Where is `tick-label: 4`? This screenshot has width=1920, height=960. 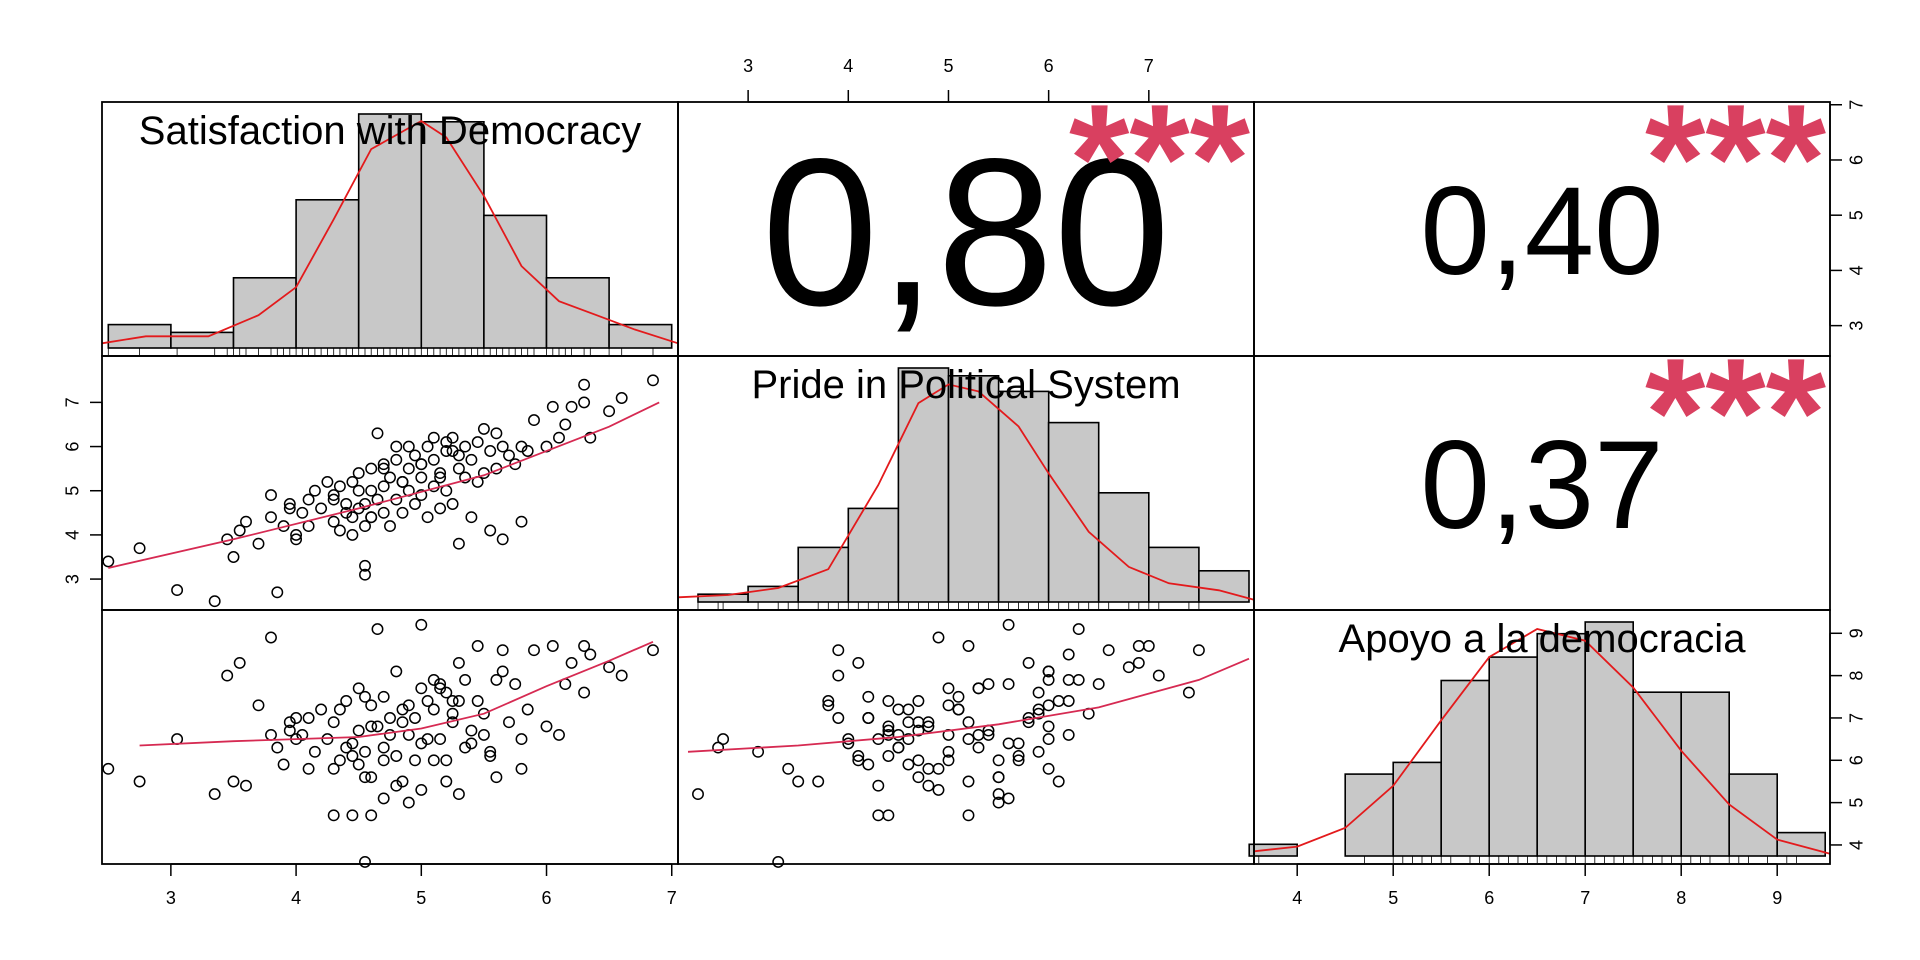
tick-label: 4 is located at coordinates (848, 66).